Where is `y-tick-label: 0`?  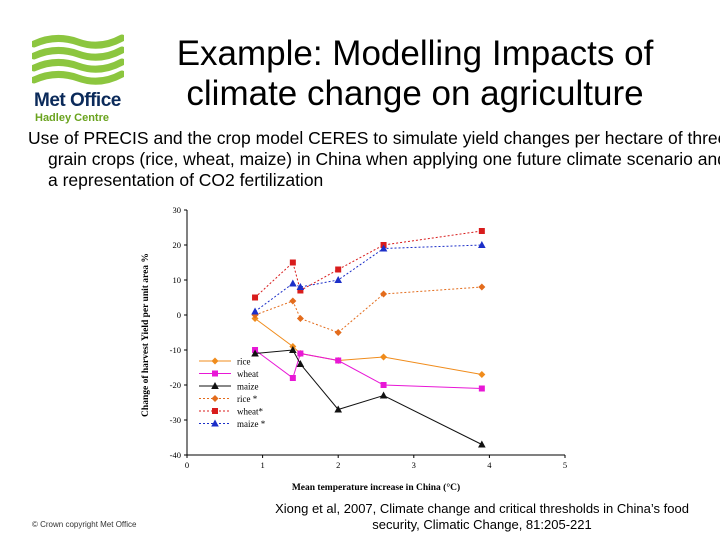
y-tick-label: 0 is located at coordinates (179, 315).